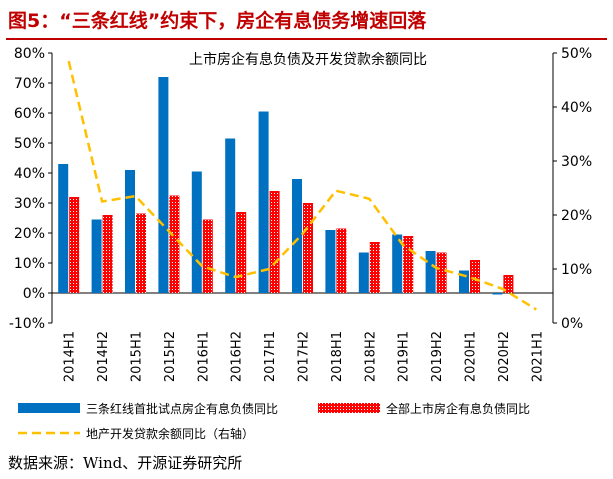 This screenshot has width=613, height=479. Describe the element at coordinates (458, 408) in the screenshot. I see `legend-label-all: 全部上市房企有息负债同比` at that location.